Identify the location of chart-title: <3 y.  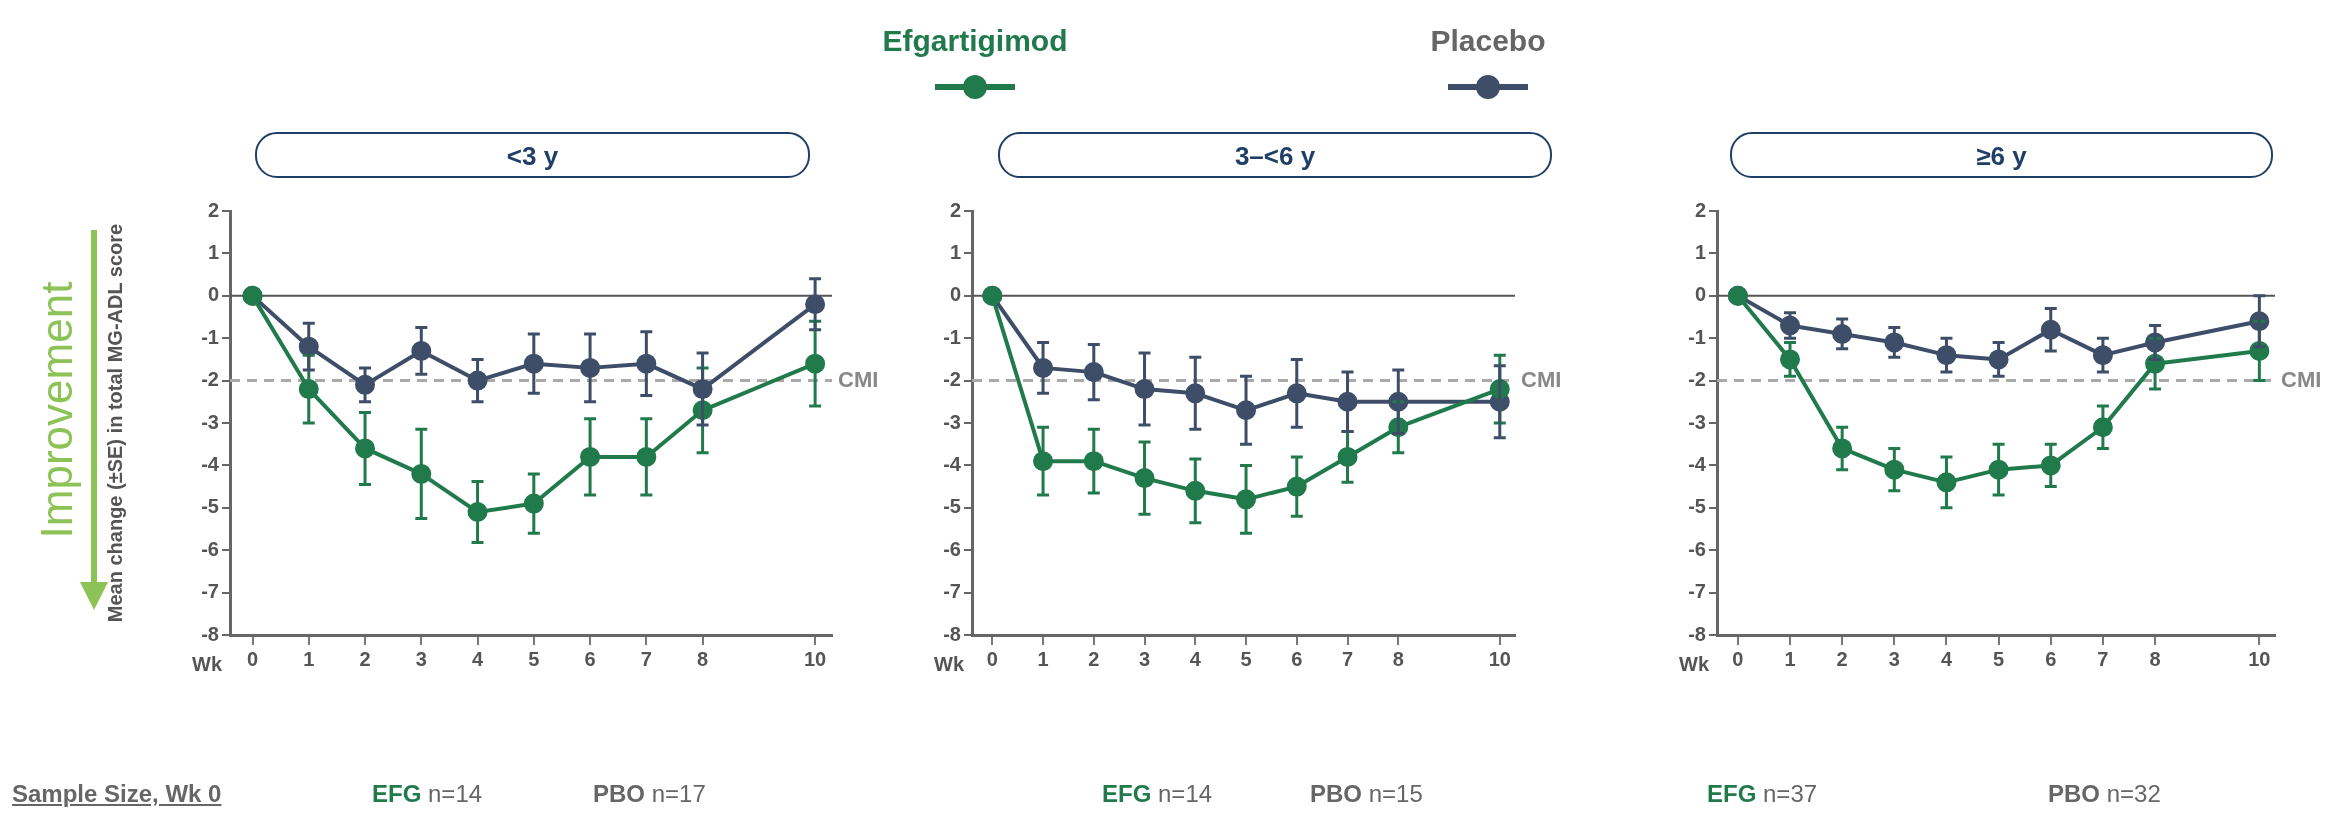
(532, 155).